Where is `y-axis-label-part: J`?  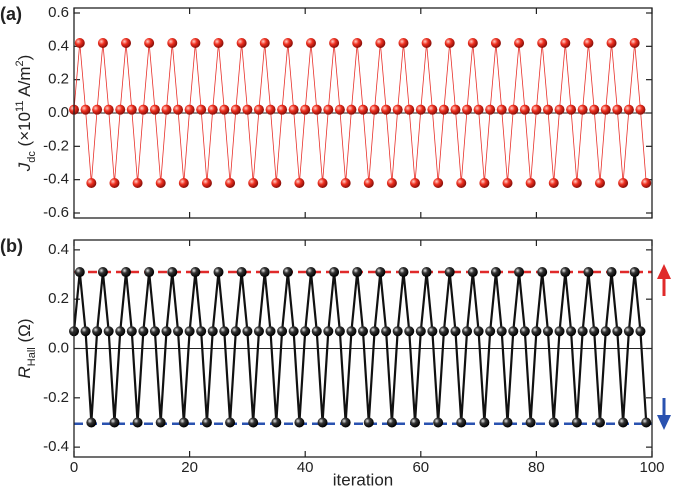 y-axis-label-part: J is located at coordinates (24, 167).